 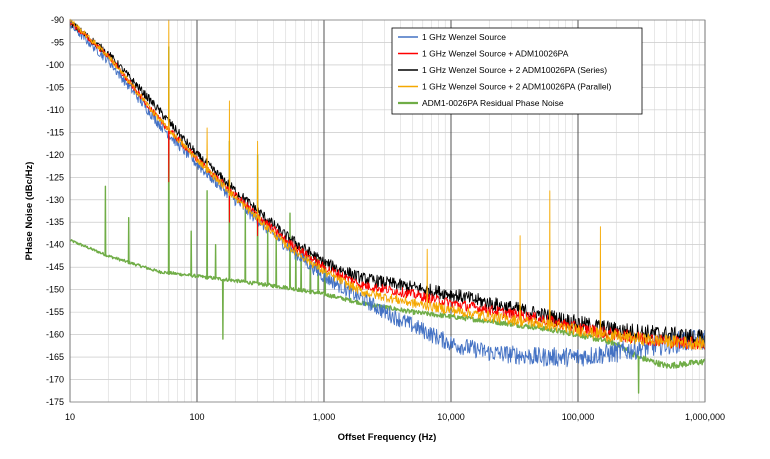 I want to click on x-tick-label: 100,000, so click(x=578, y=417).